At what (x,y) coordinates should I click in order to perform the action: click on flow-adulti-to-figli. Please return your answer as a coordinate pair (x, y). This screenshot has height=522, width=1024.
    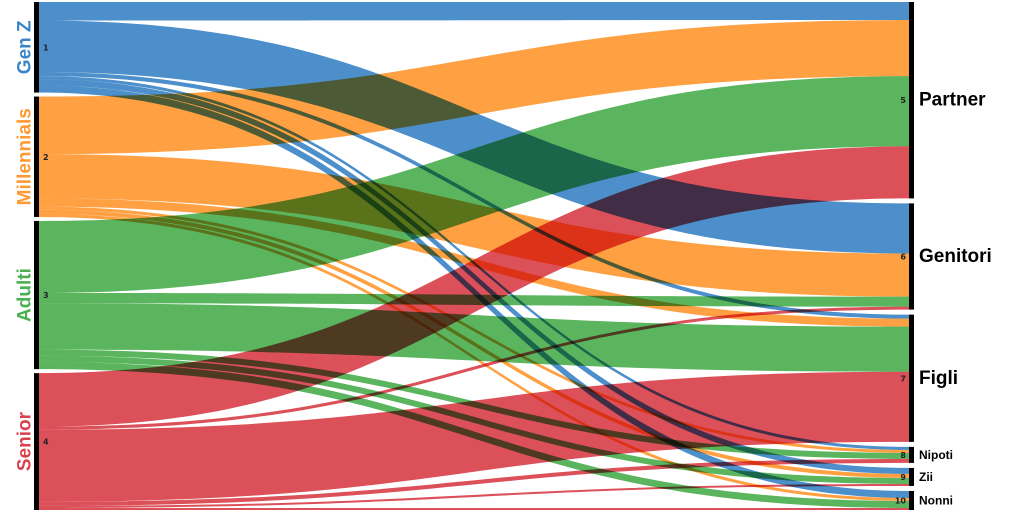
    Looking at the image, I should click on (474, 337).